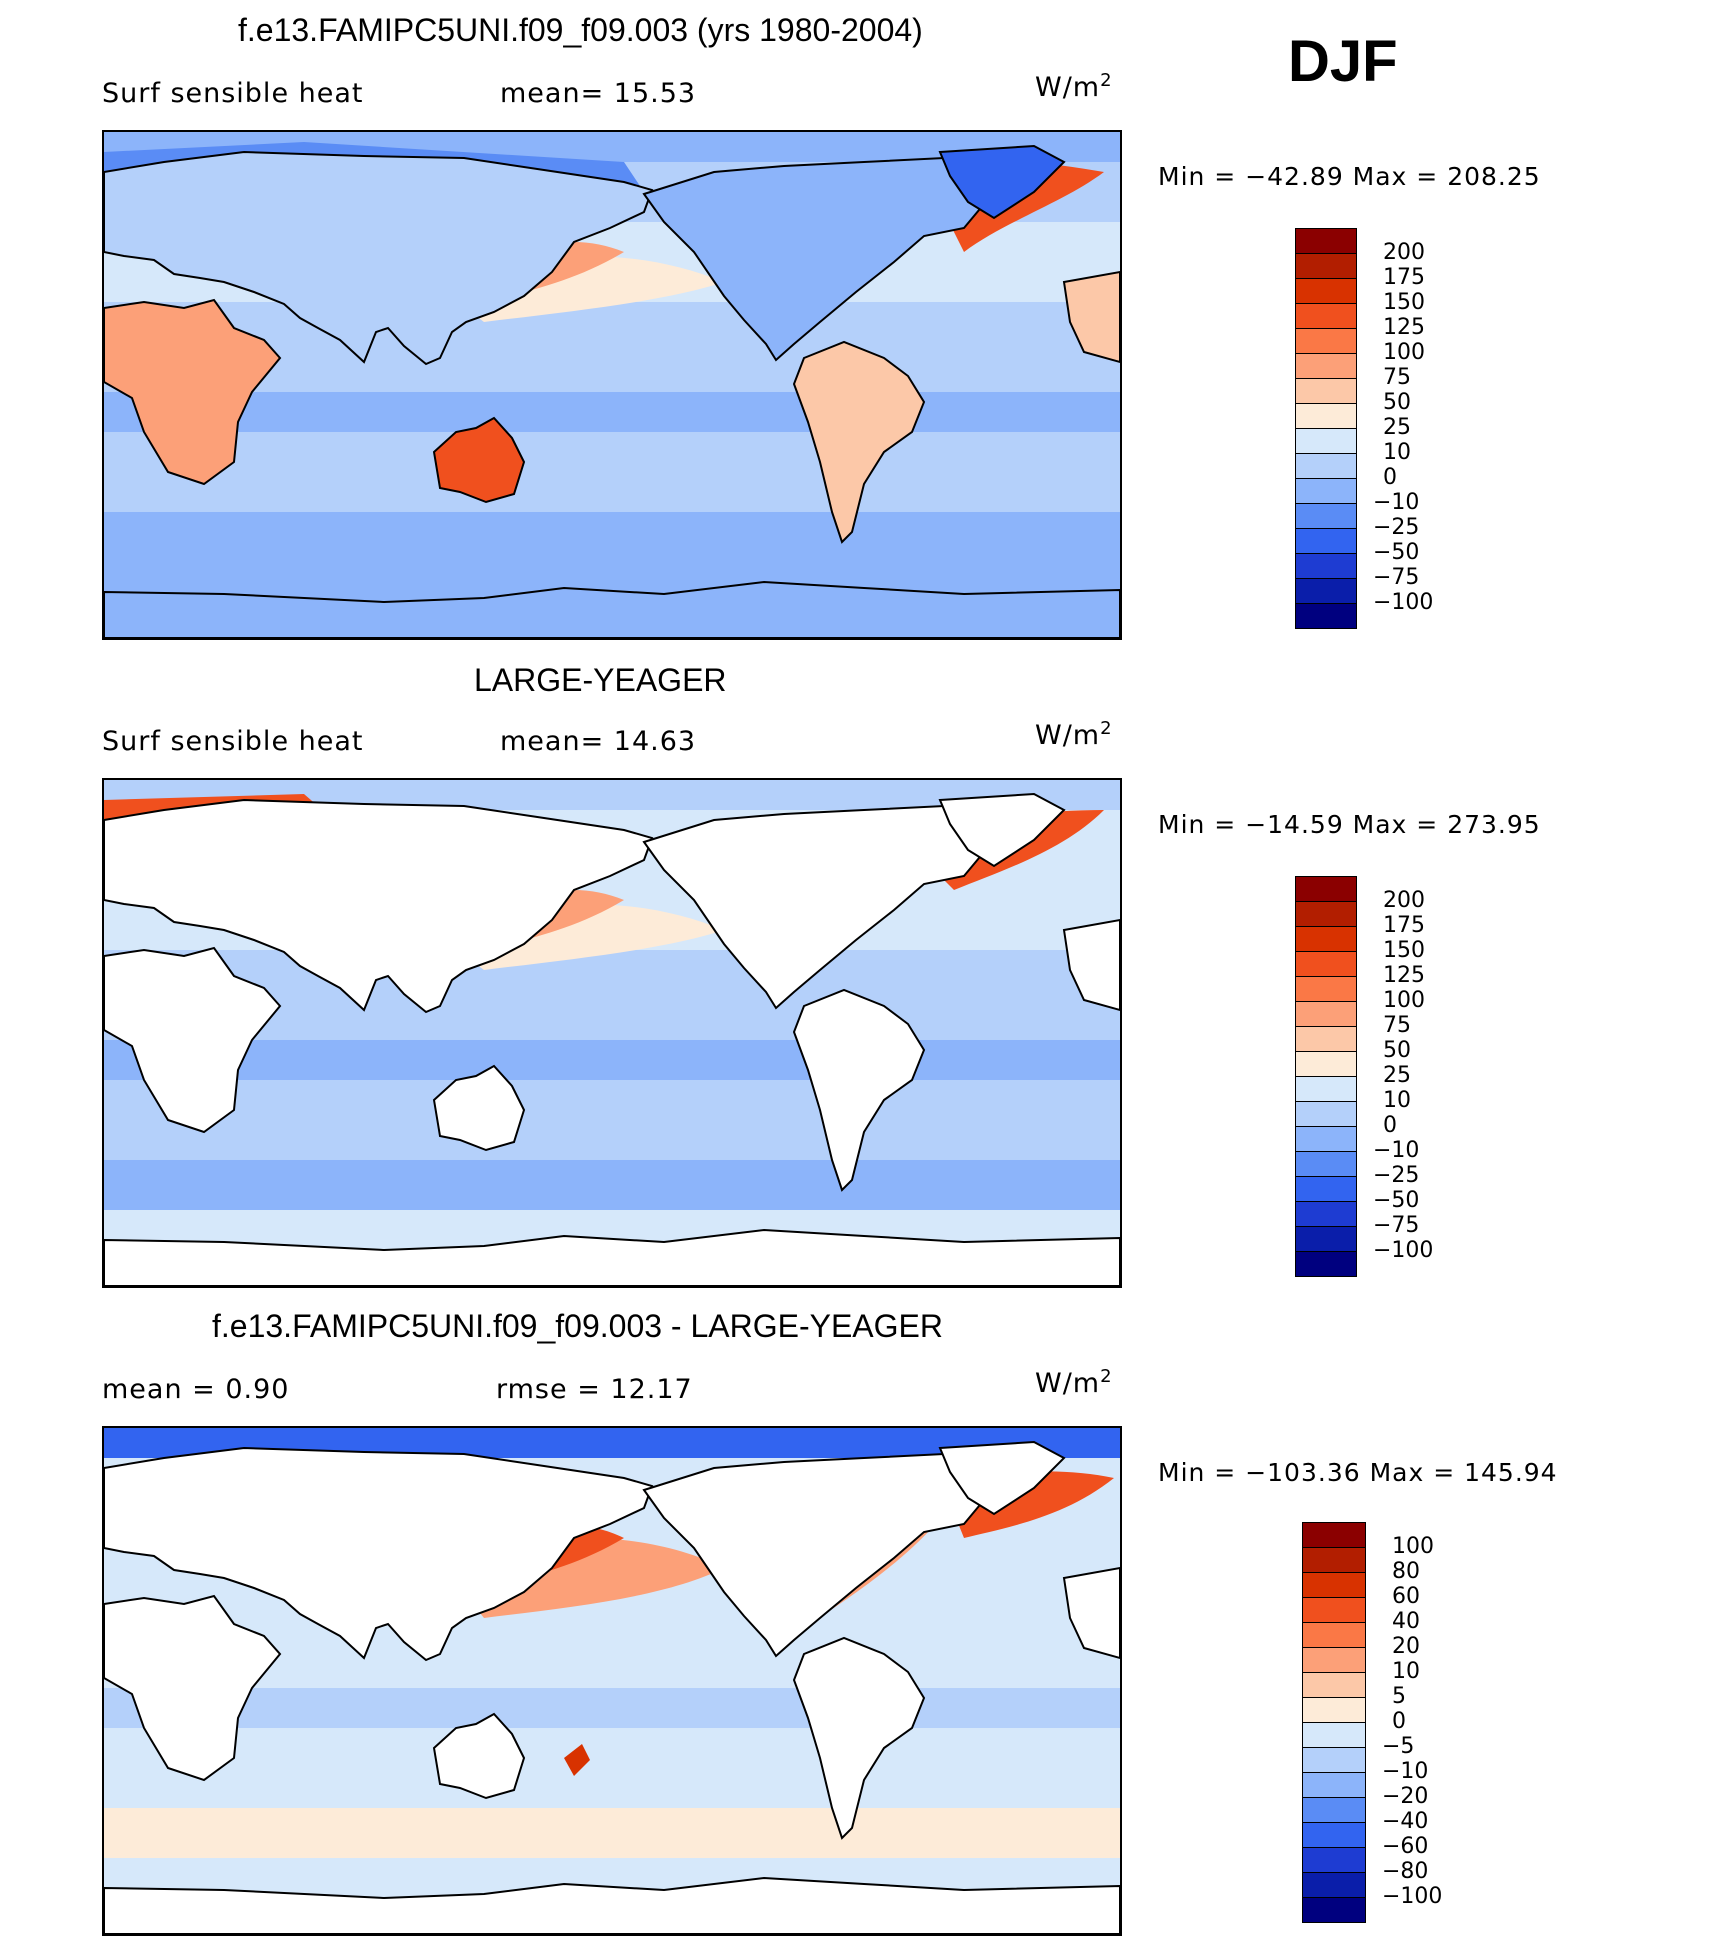 Image resolution: width=1710 pixels, height=1952 pixels. What do you see at coordinates (1405, 1796) in the screenshot?
I see `colorbar-label: −20` at bounding box center [1405, 1796].